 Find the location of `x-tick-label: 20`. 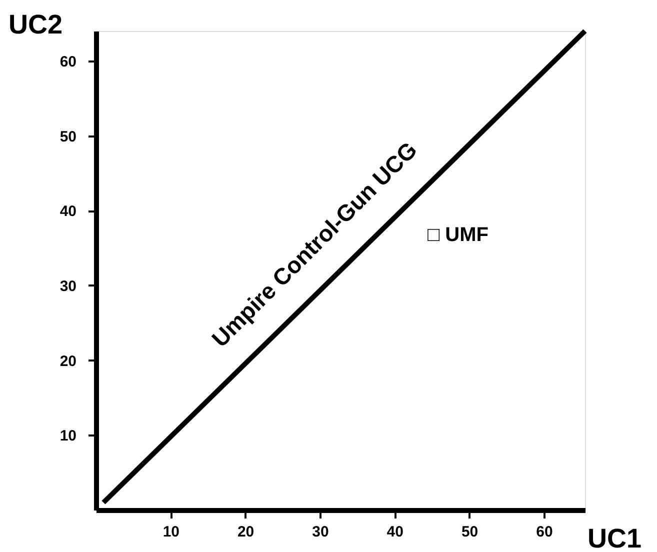

x-tick-label: 20 is located at coordinates (245, 532).